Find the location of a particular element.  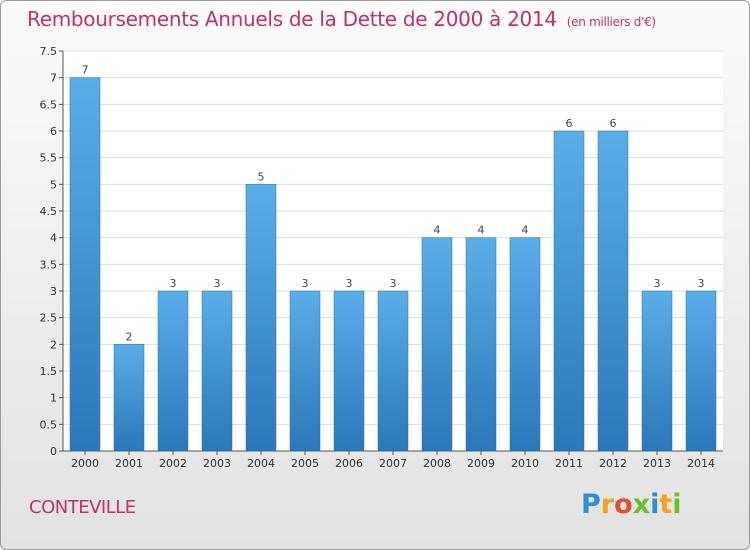

logo-letter: t is located at coordinates (666, 504).